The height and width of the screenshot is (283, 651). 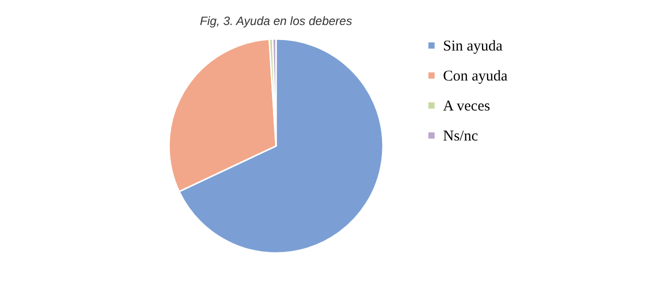 I want to click on legend-label: Con ayuda, so click(x=475, y=76).